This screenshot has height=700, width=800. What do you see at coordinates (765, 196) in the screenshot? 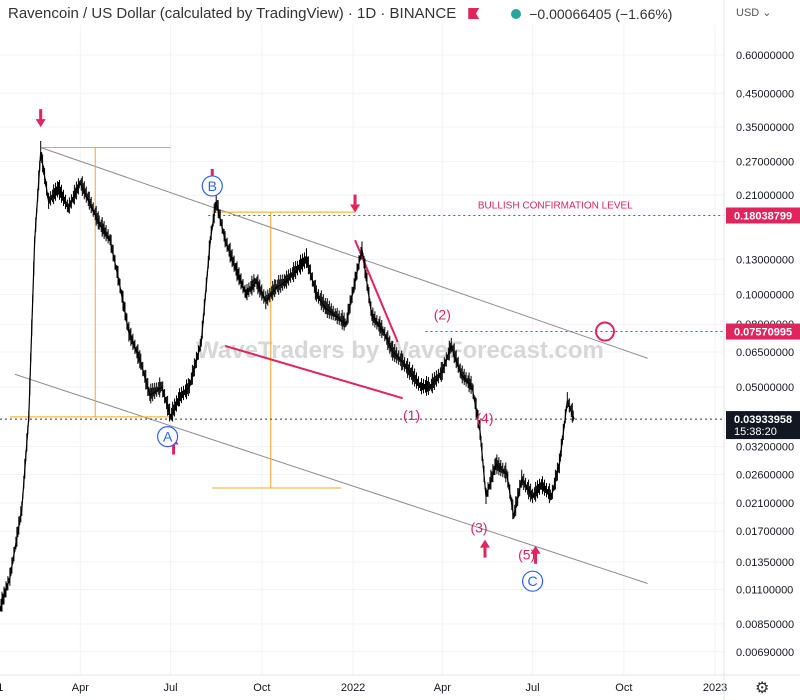
I see `y-tick-label: 0.21000000` at bounding box center [765, 196].